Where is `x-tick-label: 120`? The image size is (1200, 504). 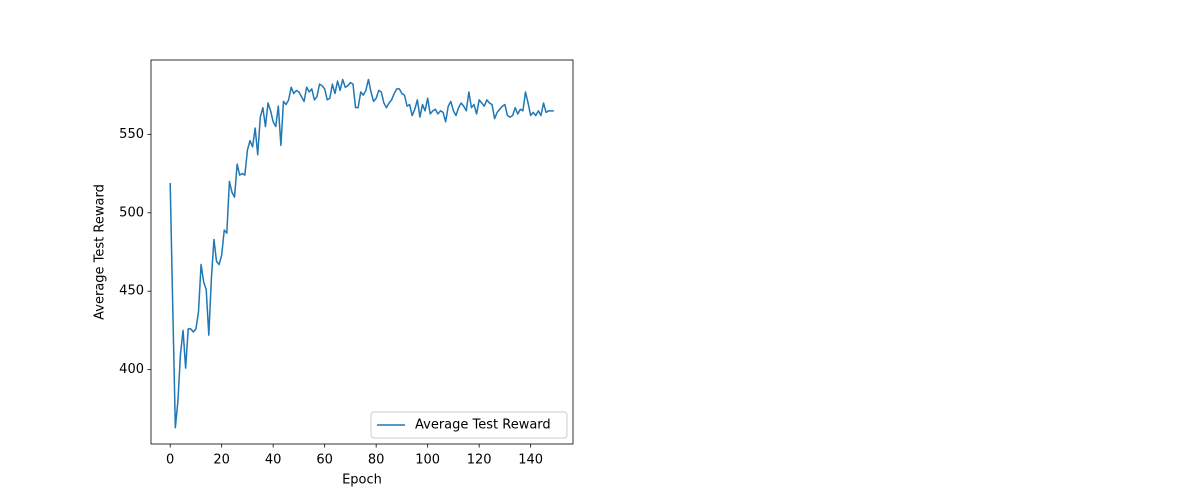
x-tick-label: 120 is located at coordinates (479, 460).